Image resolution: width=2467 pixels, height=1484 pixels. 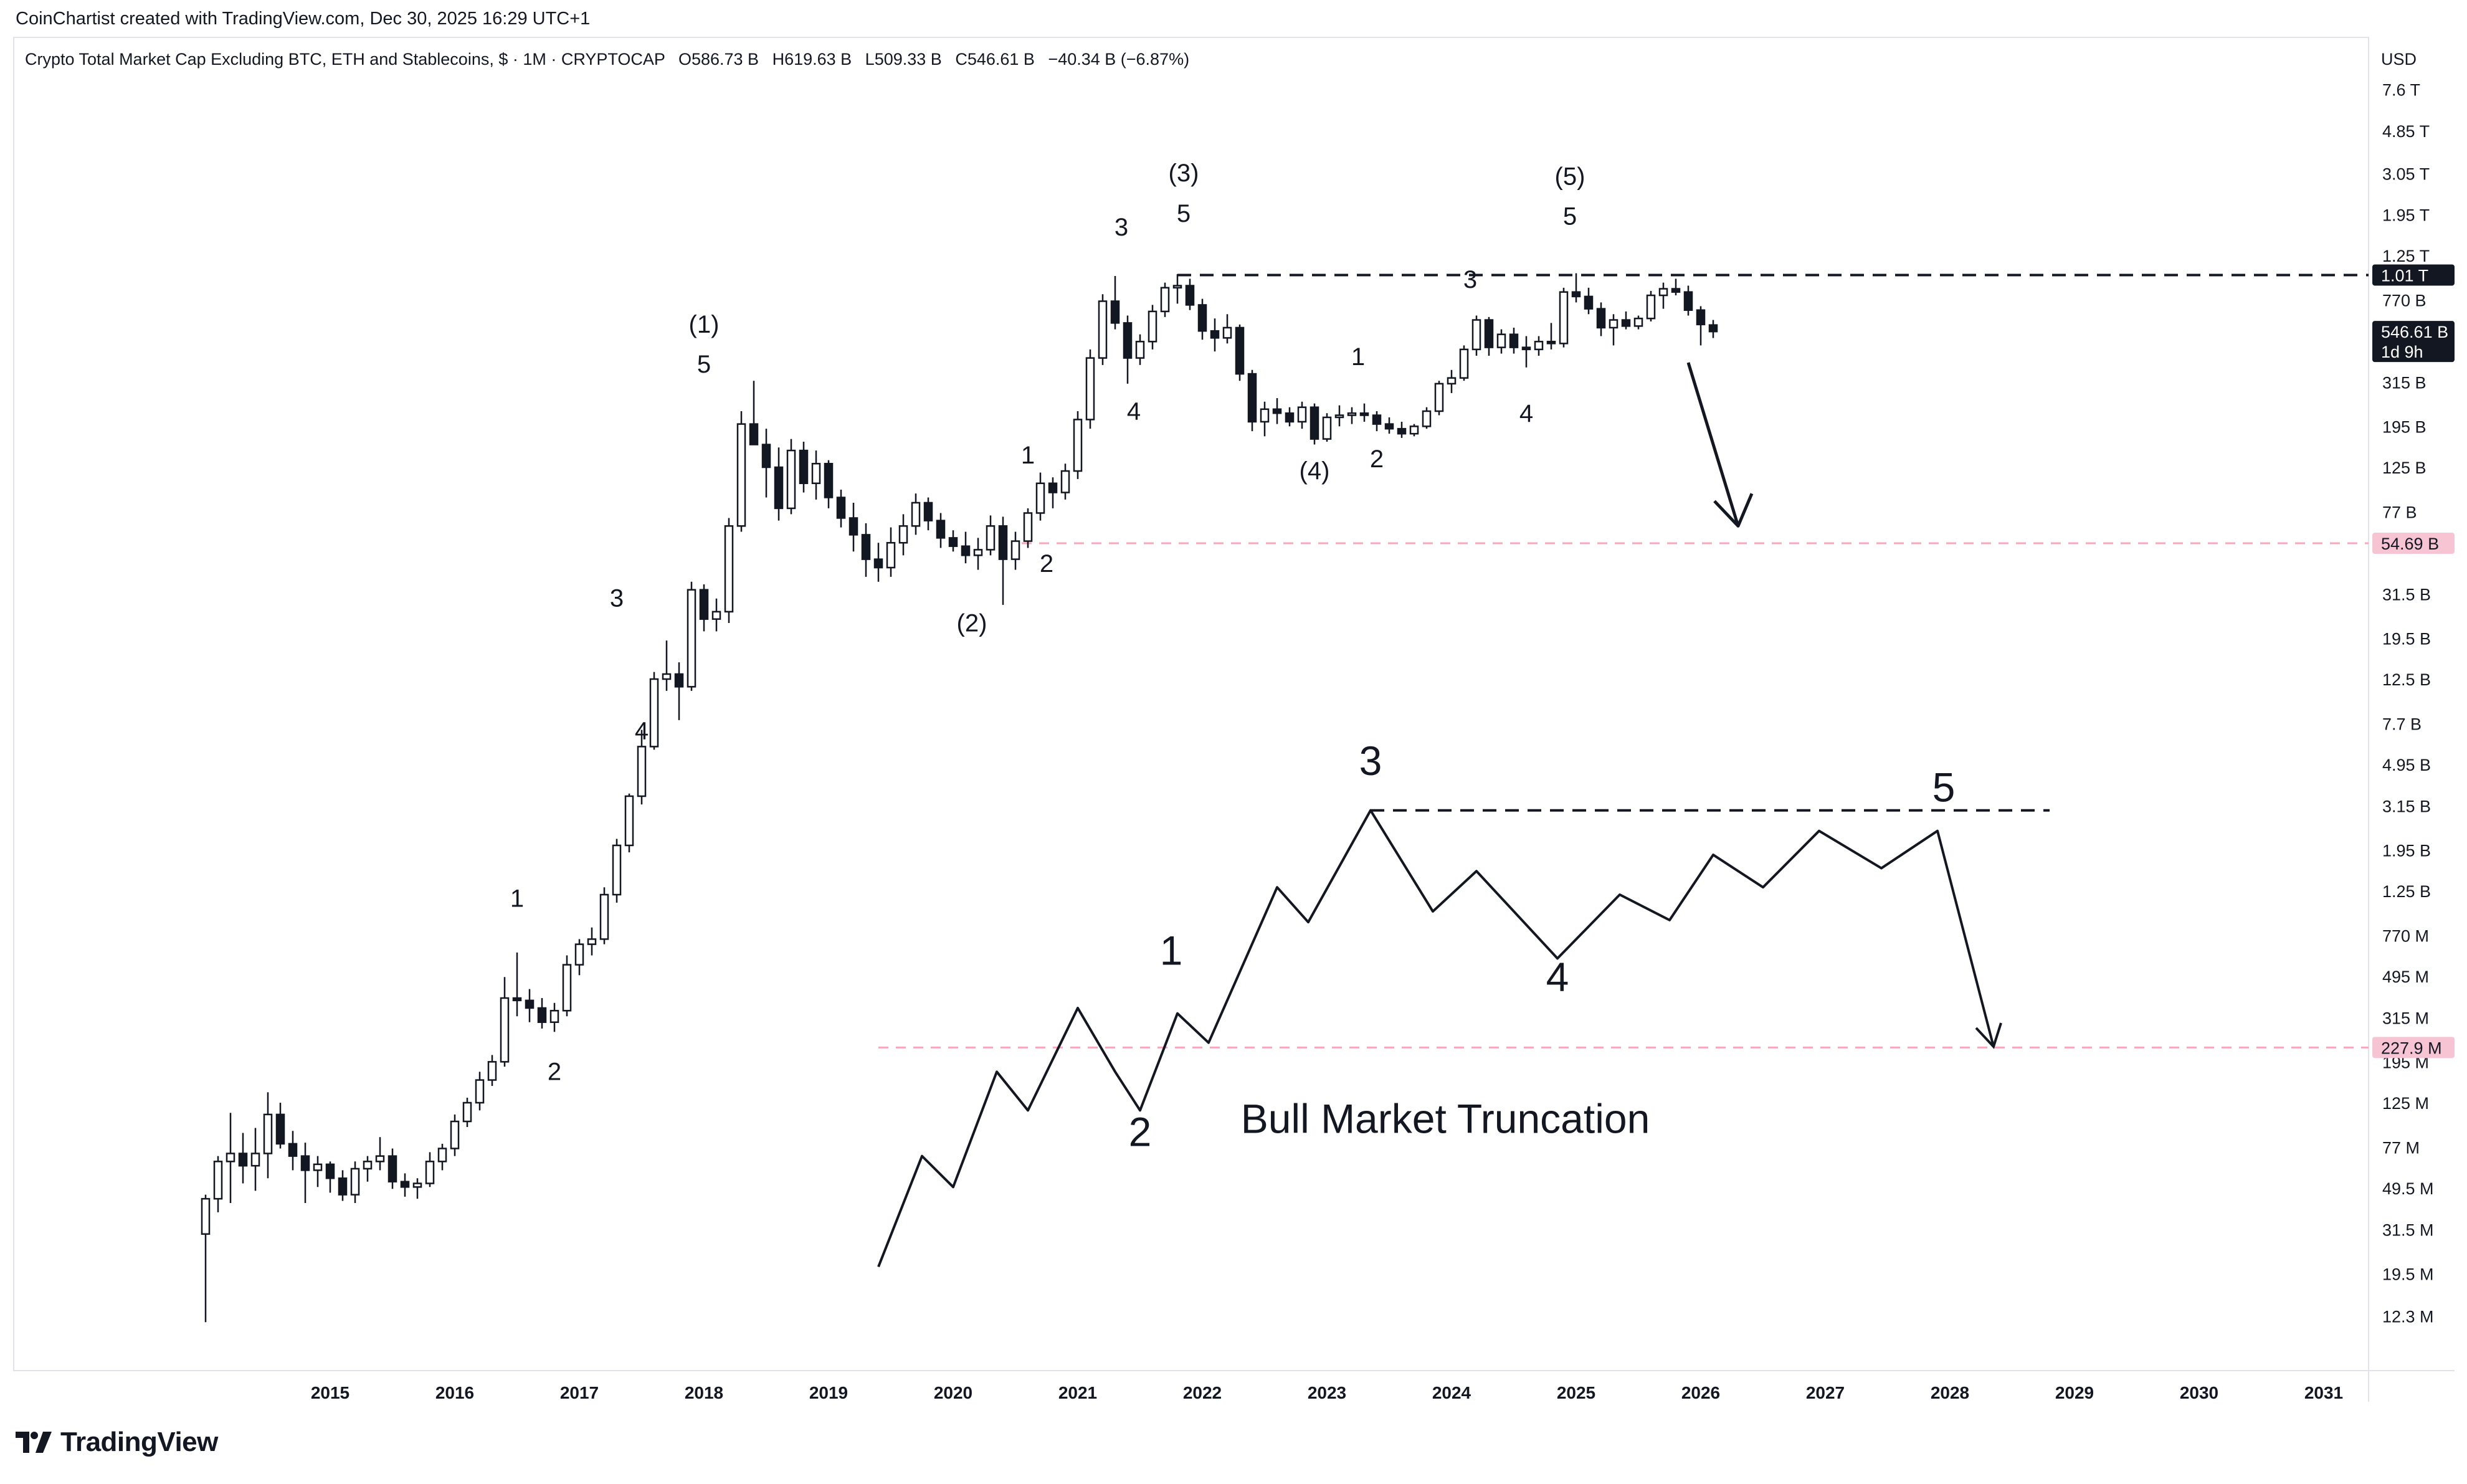 I want to click on open-value: 586.73 B, so click(x=725, y=59).